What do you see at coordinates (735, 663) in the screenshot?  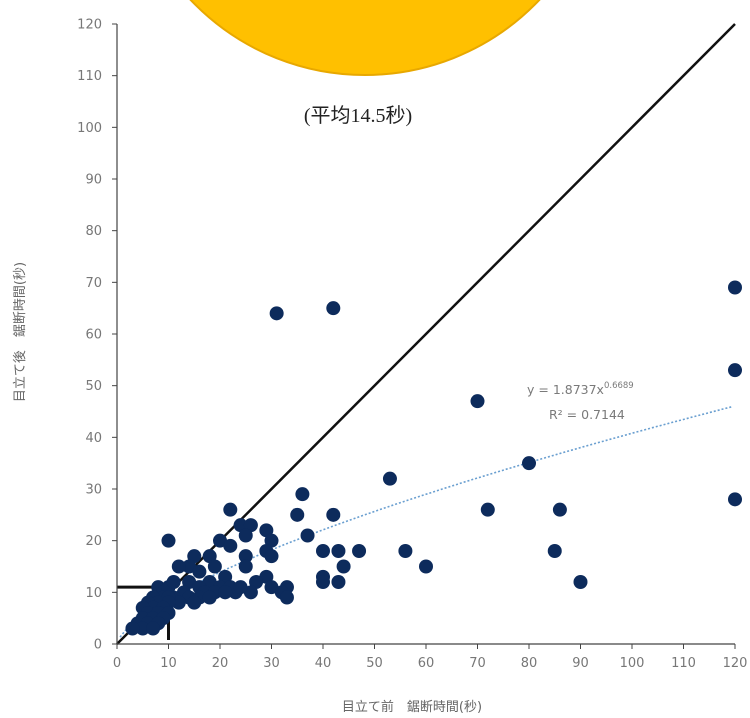 I see `x-tick-label: 120` at bounding box center [735, 663].